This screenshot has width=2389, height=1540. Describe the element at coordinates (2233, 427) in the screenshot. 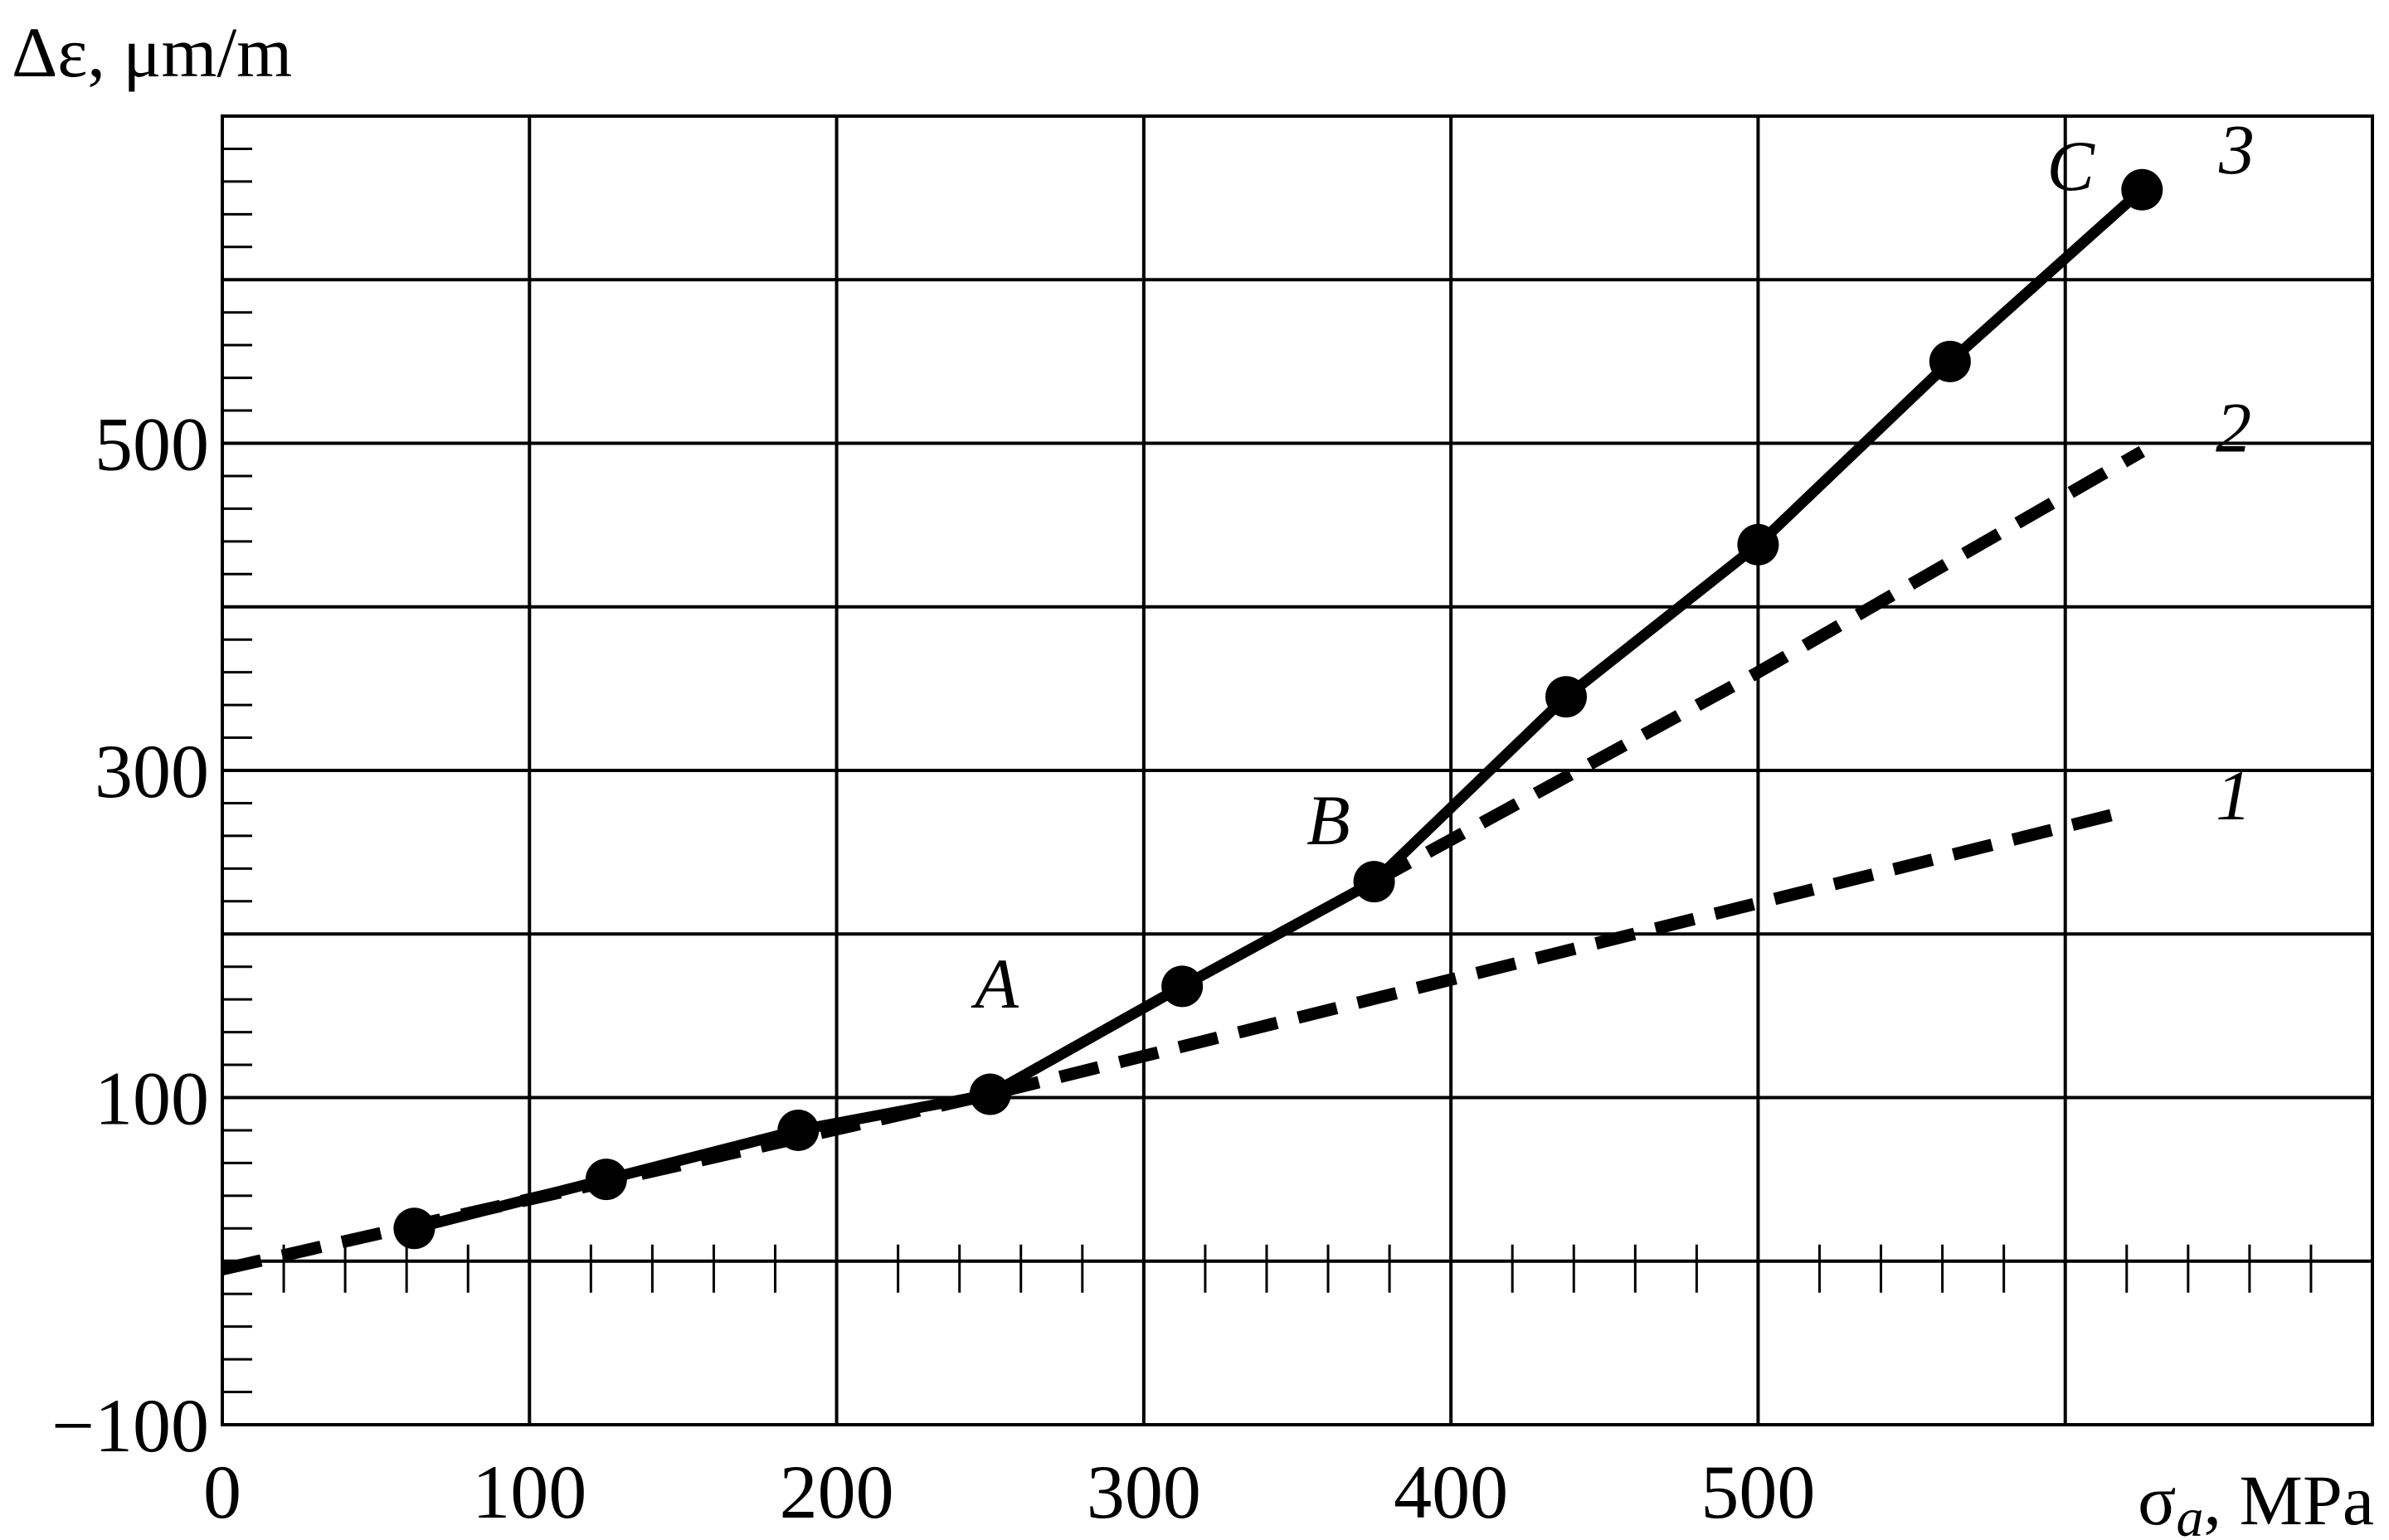

I see `curve-label: 2` at that location.